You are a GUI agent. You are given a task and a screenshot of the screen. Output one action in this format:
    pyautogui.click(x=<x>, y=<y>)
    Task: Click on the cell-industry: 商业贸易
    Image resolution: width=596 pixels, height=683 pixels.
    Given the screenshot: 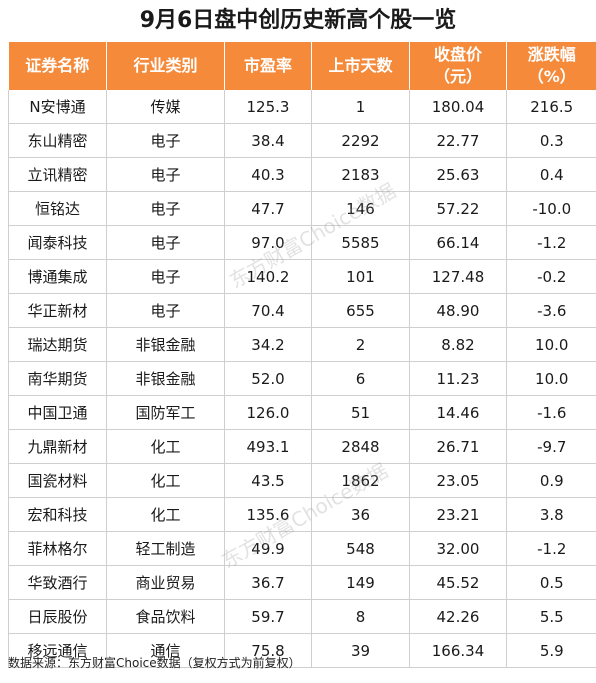 What is the action you would take?
    pyautogui.click(x=165, y=582)
    